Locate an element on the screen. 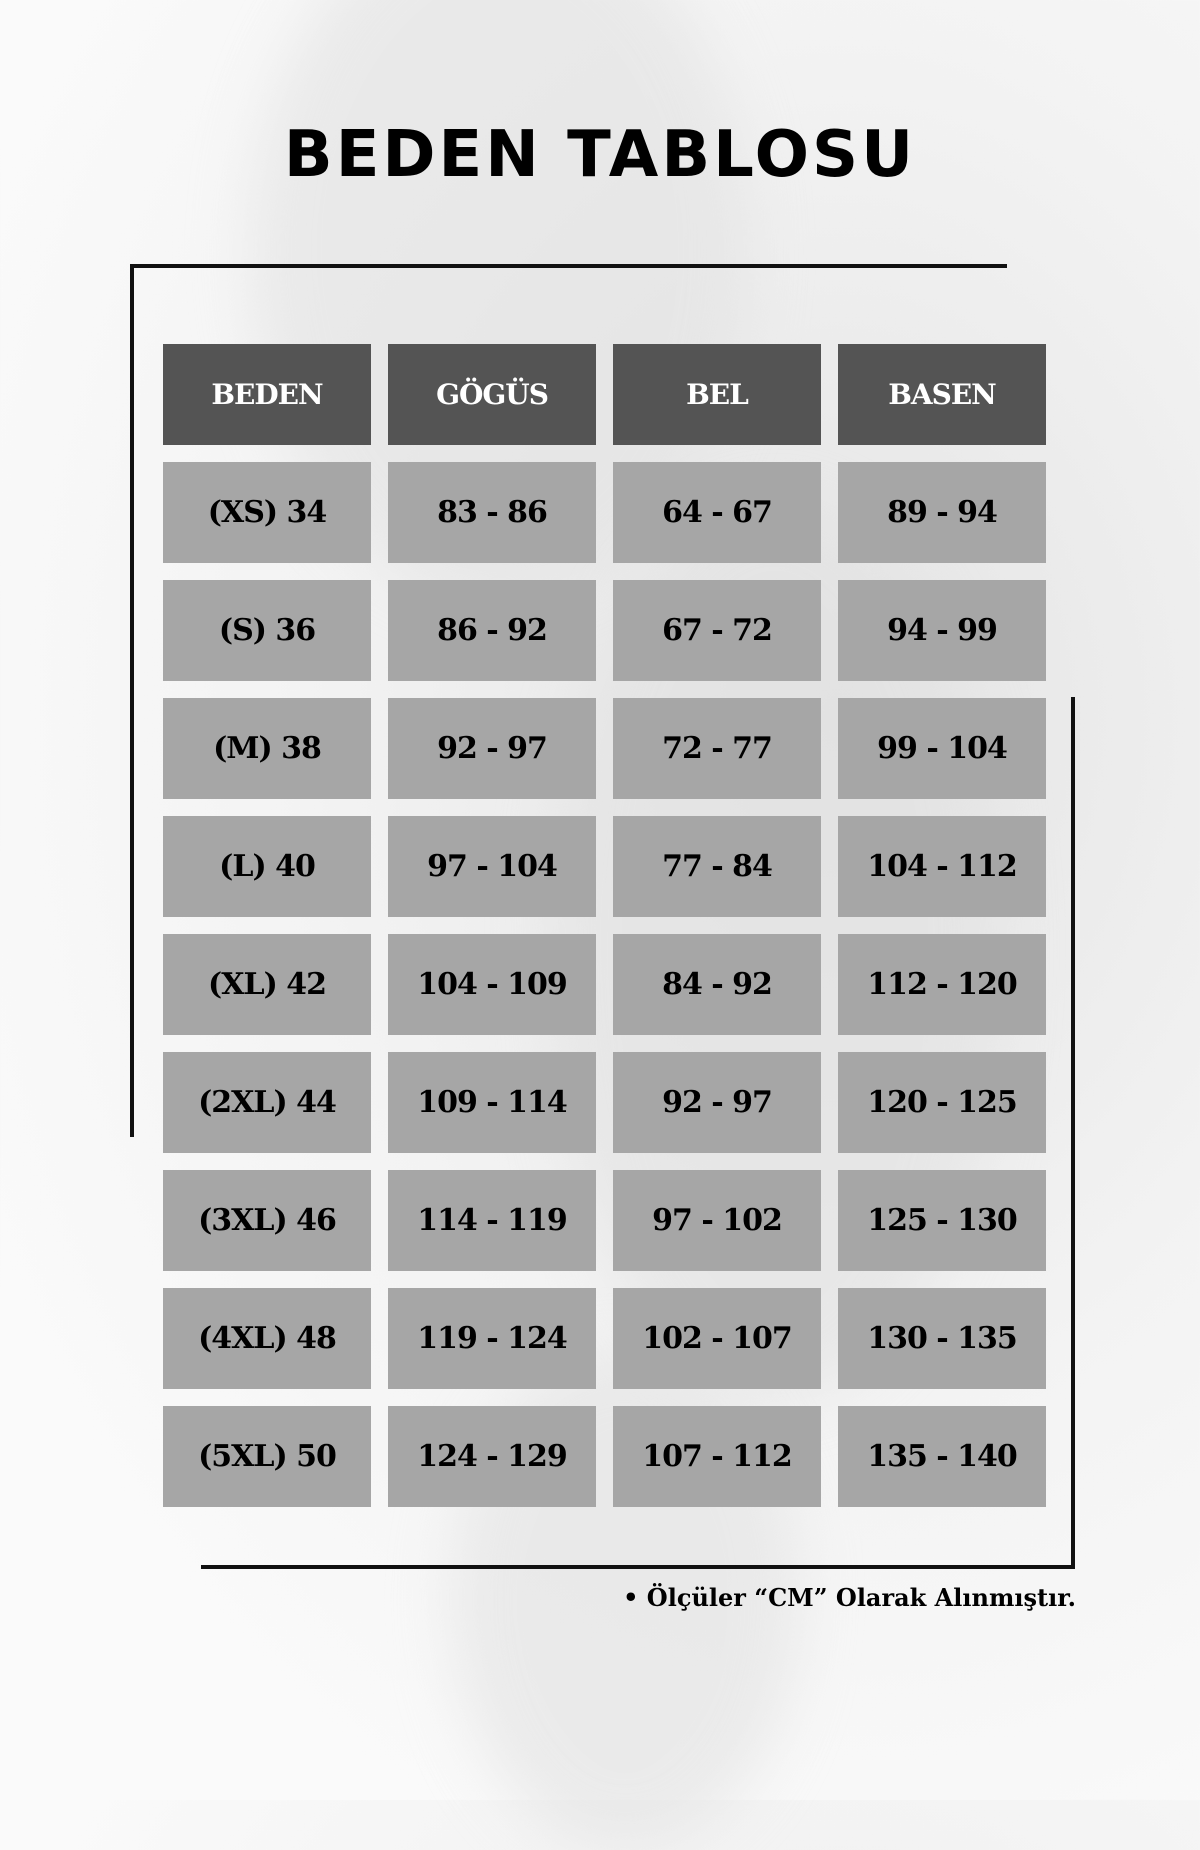  table-cell: 83 - 86 is located at coordinates (492, 512).